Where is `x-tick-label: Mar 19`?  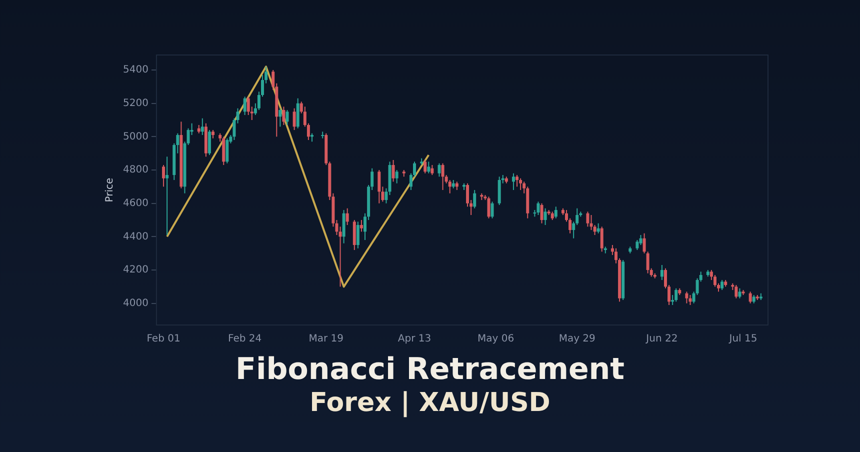 x-tick-label: Mar 19 is located at coordinates (326, 339).